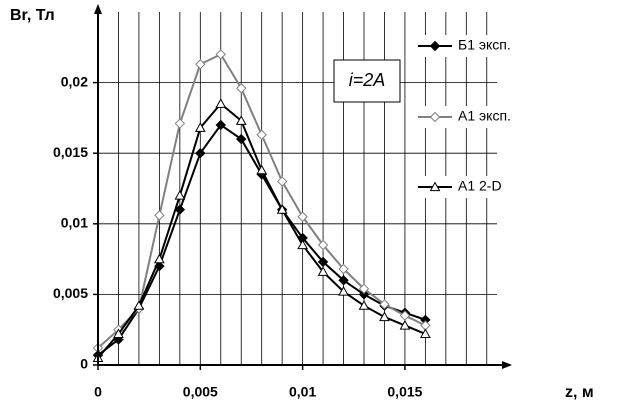 The height and width of the screenshot is (414, 619). I want to click on annotation-box, so click(367, 81).